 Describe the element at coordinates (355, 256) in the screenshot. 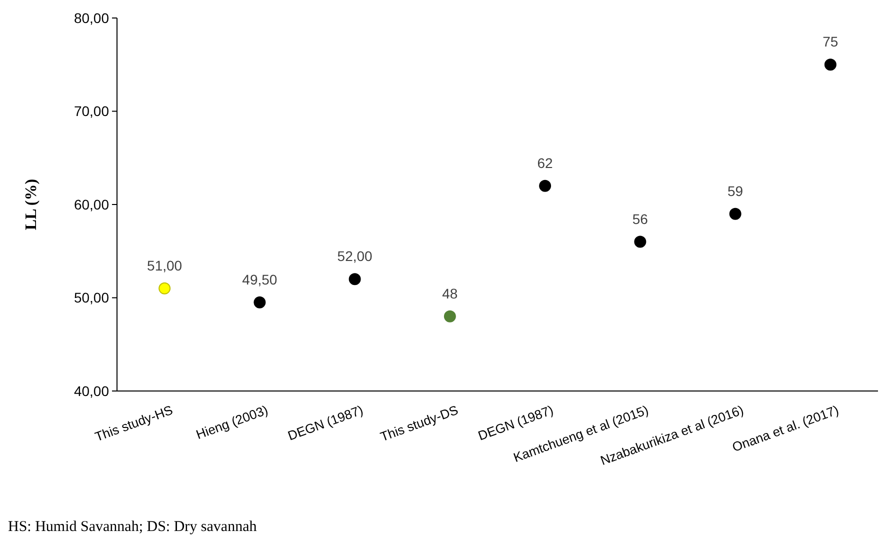

I see `data-label: 52,00` at that location.